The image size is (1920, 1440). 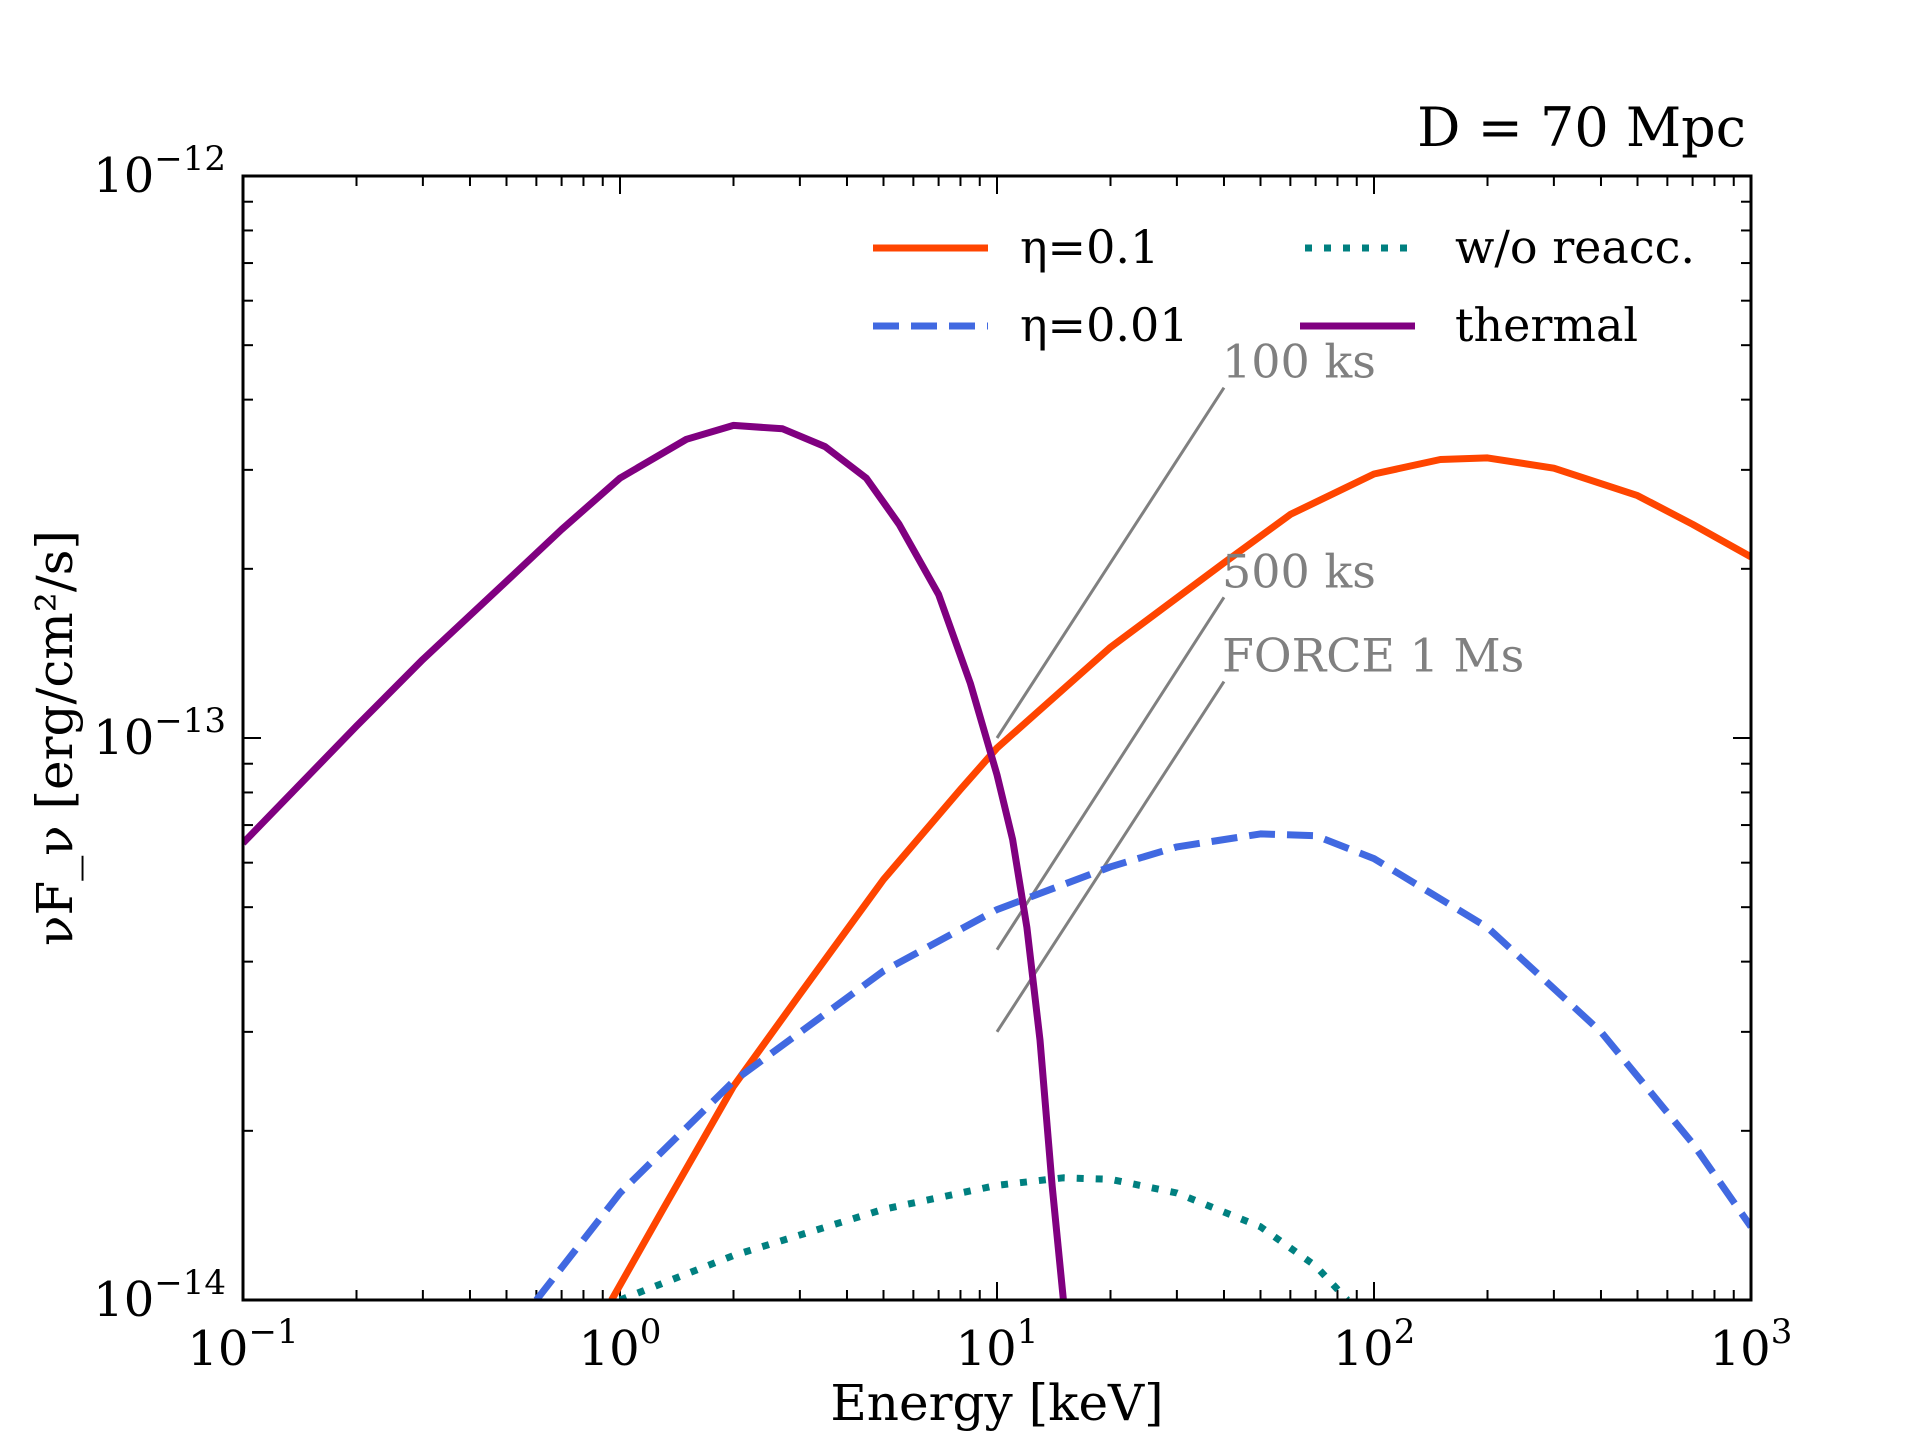 I want to click on y-tick-label: 10−13, so click(x=159, y=733).